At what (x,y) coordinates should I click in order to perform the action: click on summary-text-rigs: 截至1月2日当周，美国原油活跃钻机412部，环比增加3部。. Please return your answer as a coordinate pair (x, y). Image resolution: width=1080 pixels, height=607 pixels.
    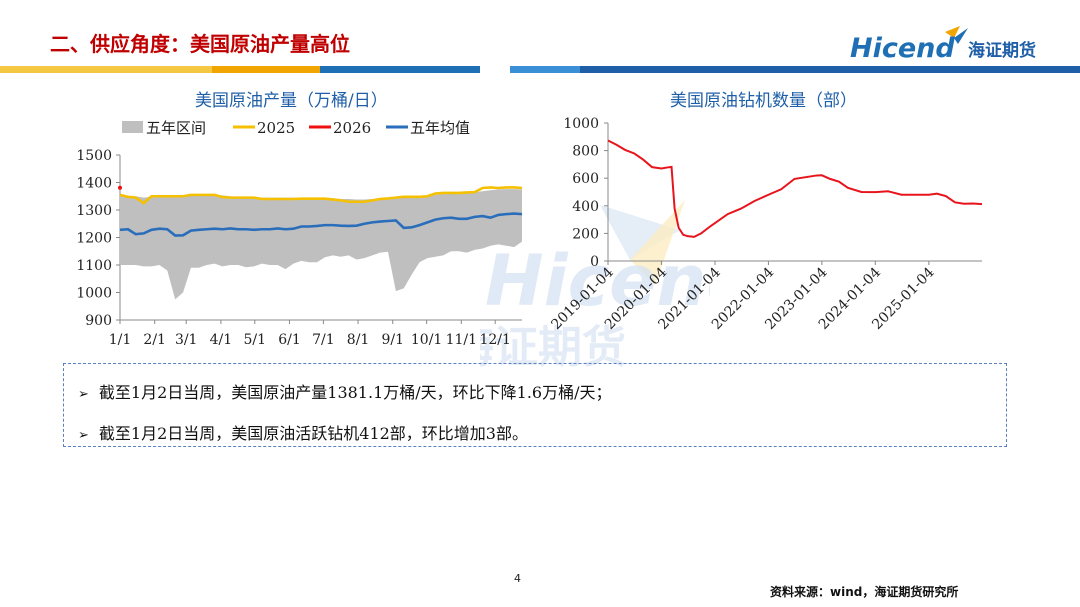
    Looking at the image, I should click on (313, 433).